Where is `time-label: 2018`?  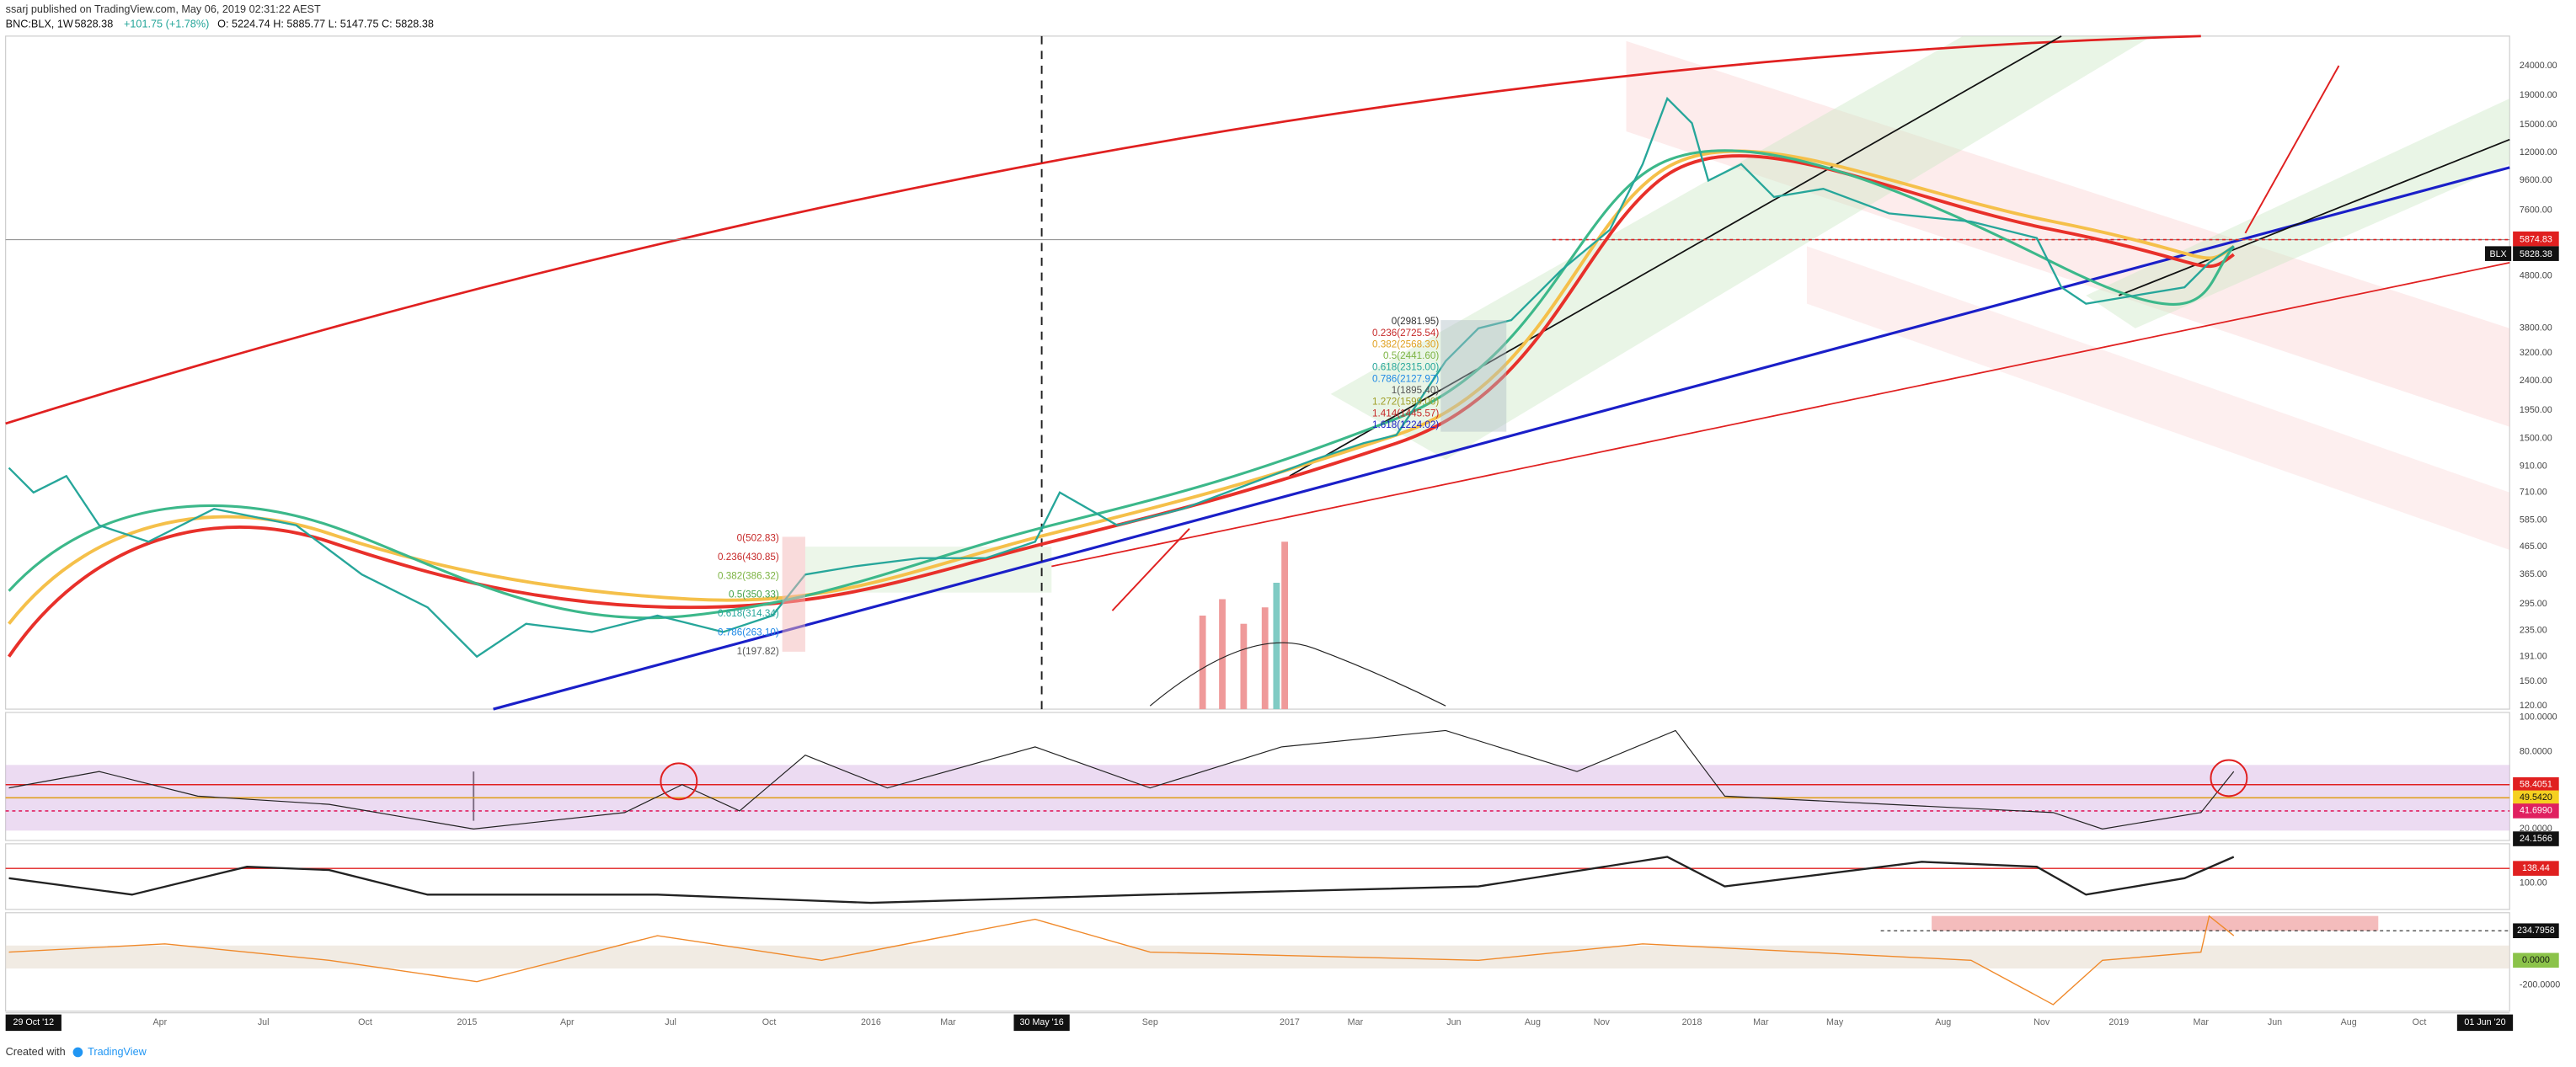
time-label: 2018 is located at coordinates (1692, 1022).